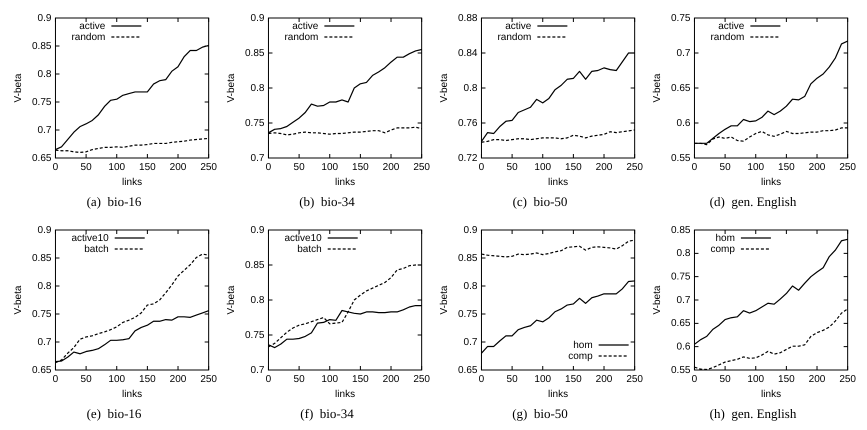  Describe the element at coordinates (114, 202) in the screenshot. I see `text: (a) bio-16` at that location.